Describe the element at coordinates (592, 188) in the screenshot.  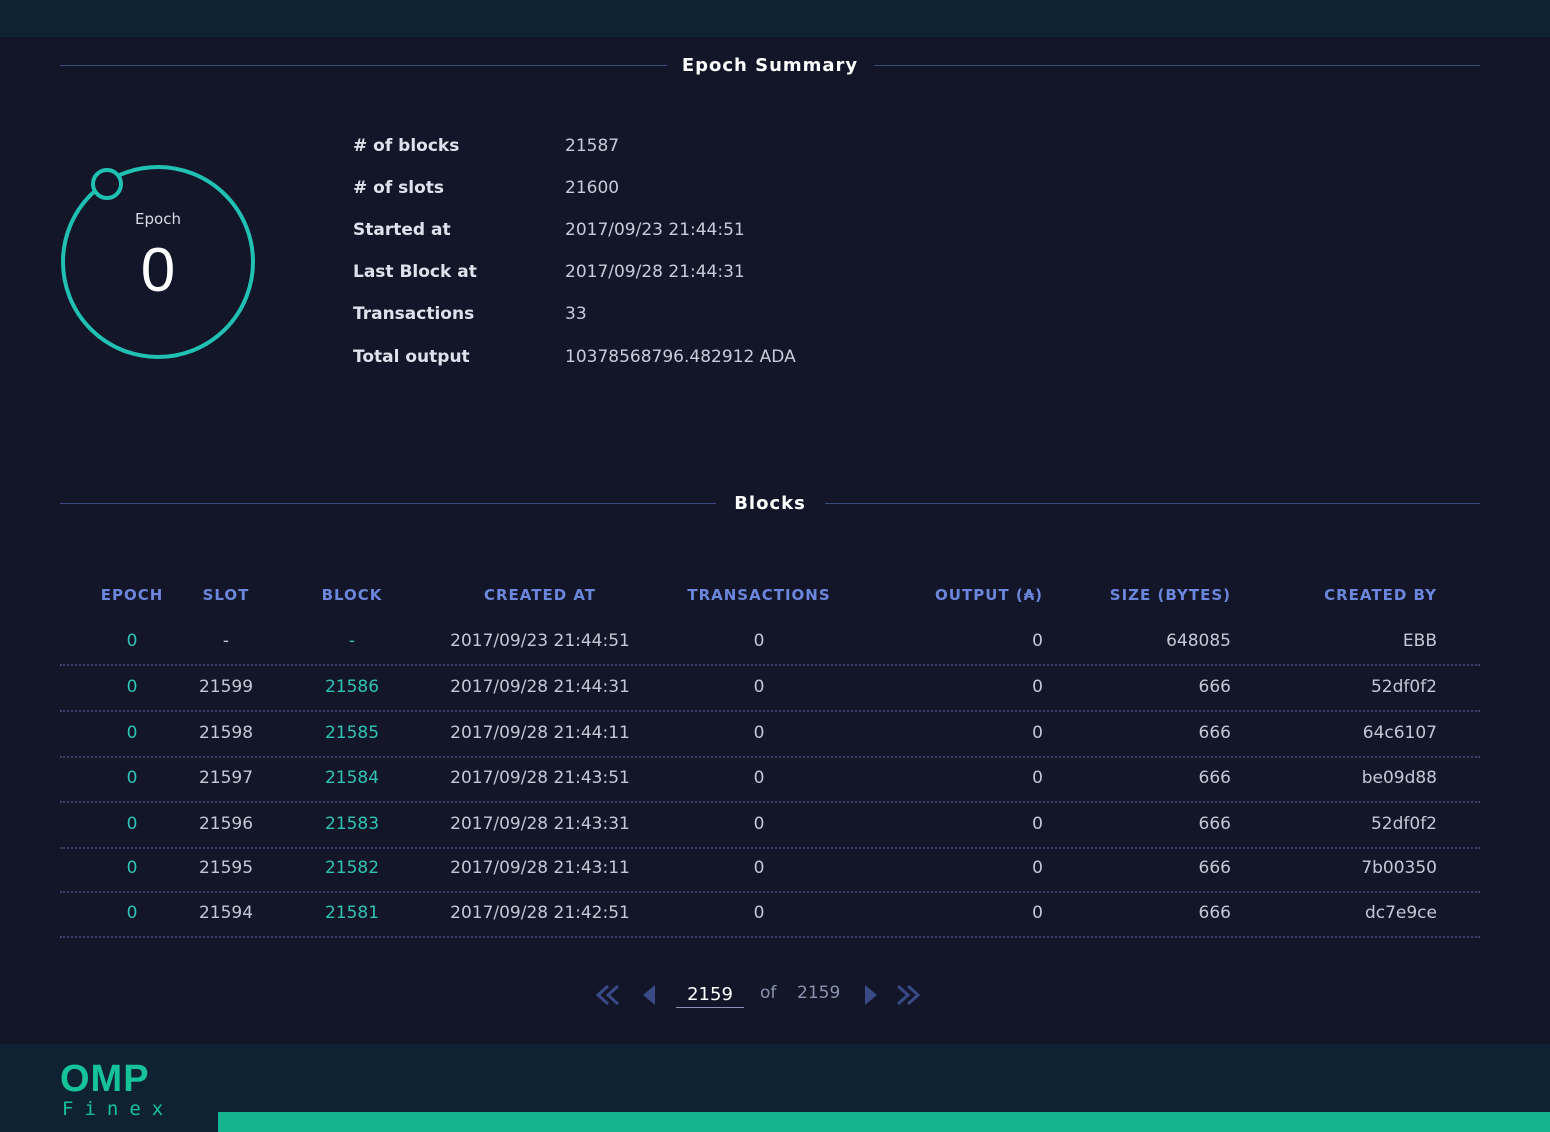
I see `stat-value: 21600` at that location.